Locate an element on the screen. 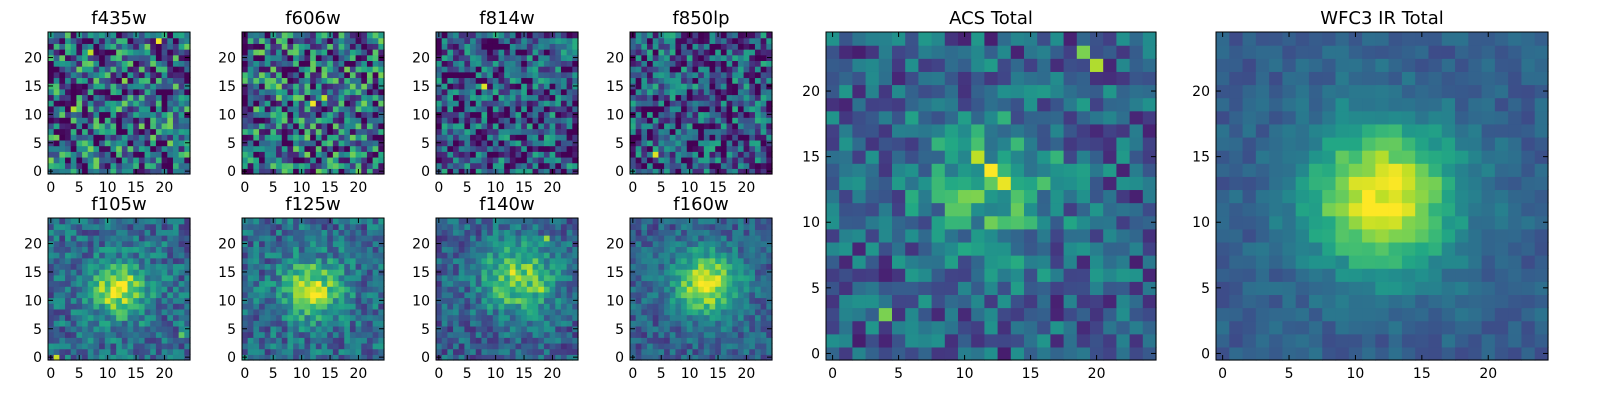  y-tick-label: 10 is located at coordinates (227, 301).